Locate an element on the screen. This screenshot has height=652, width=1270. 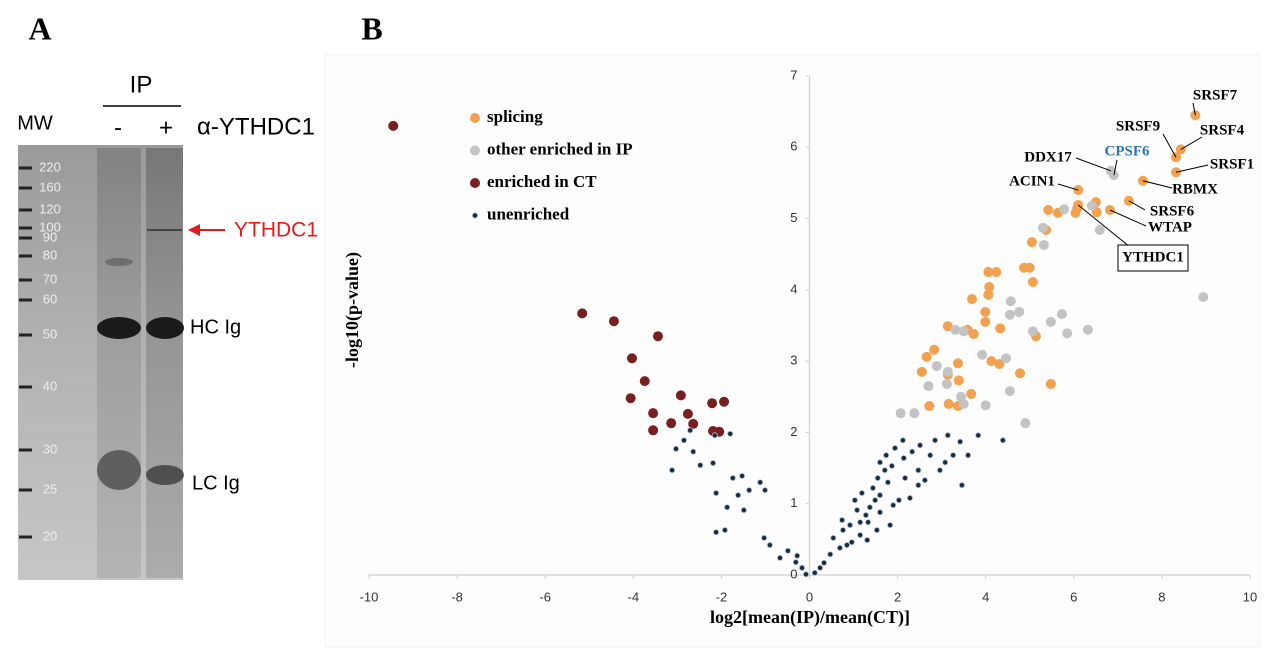
legend-label: splicing is located at coordinates (515, 116).